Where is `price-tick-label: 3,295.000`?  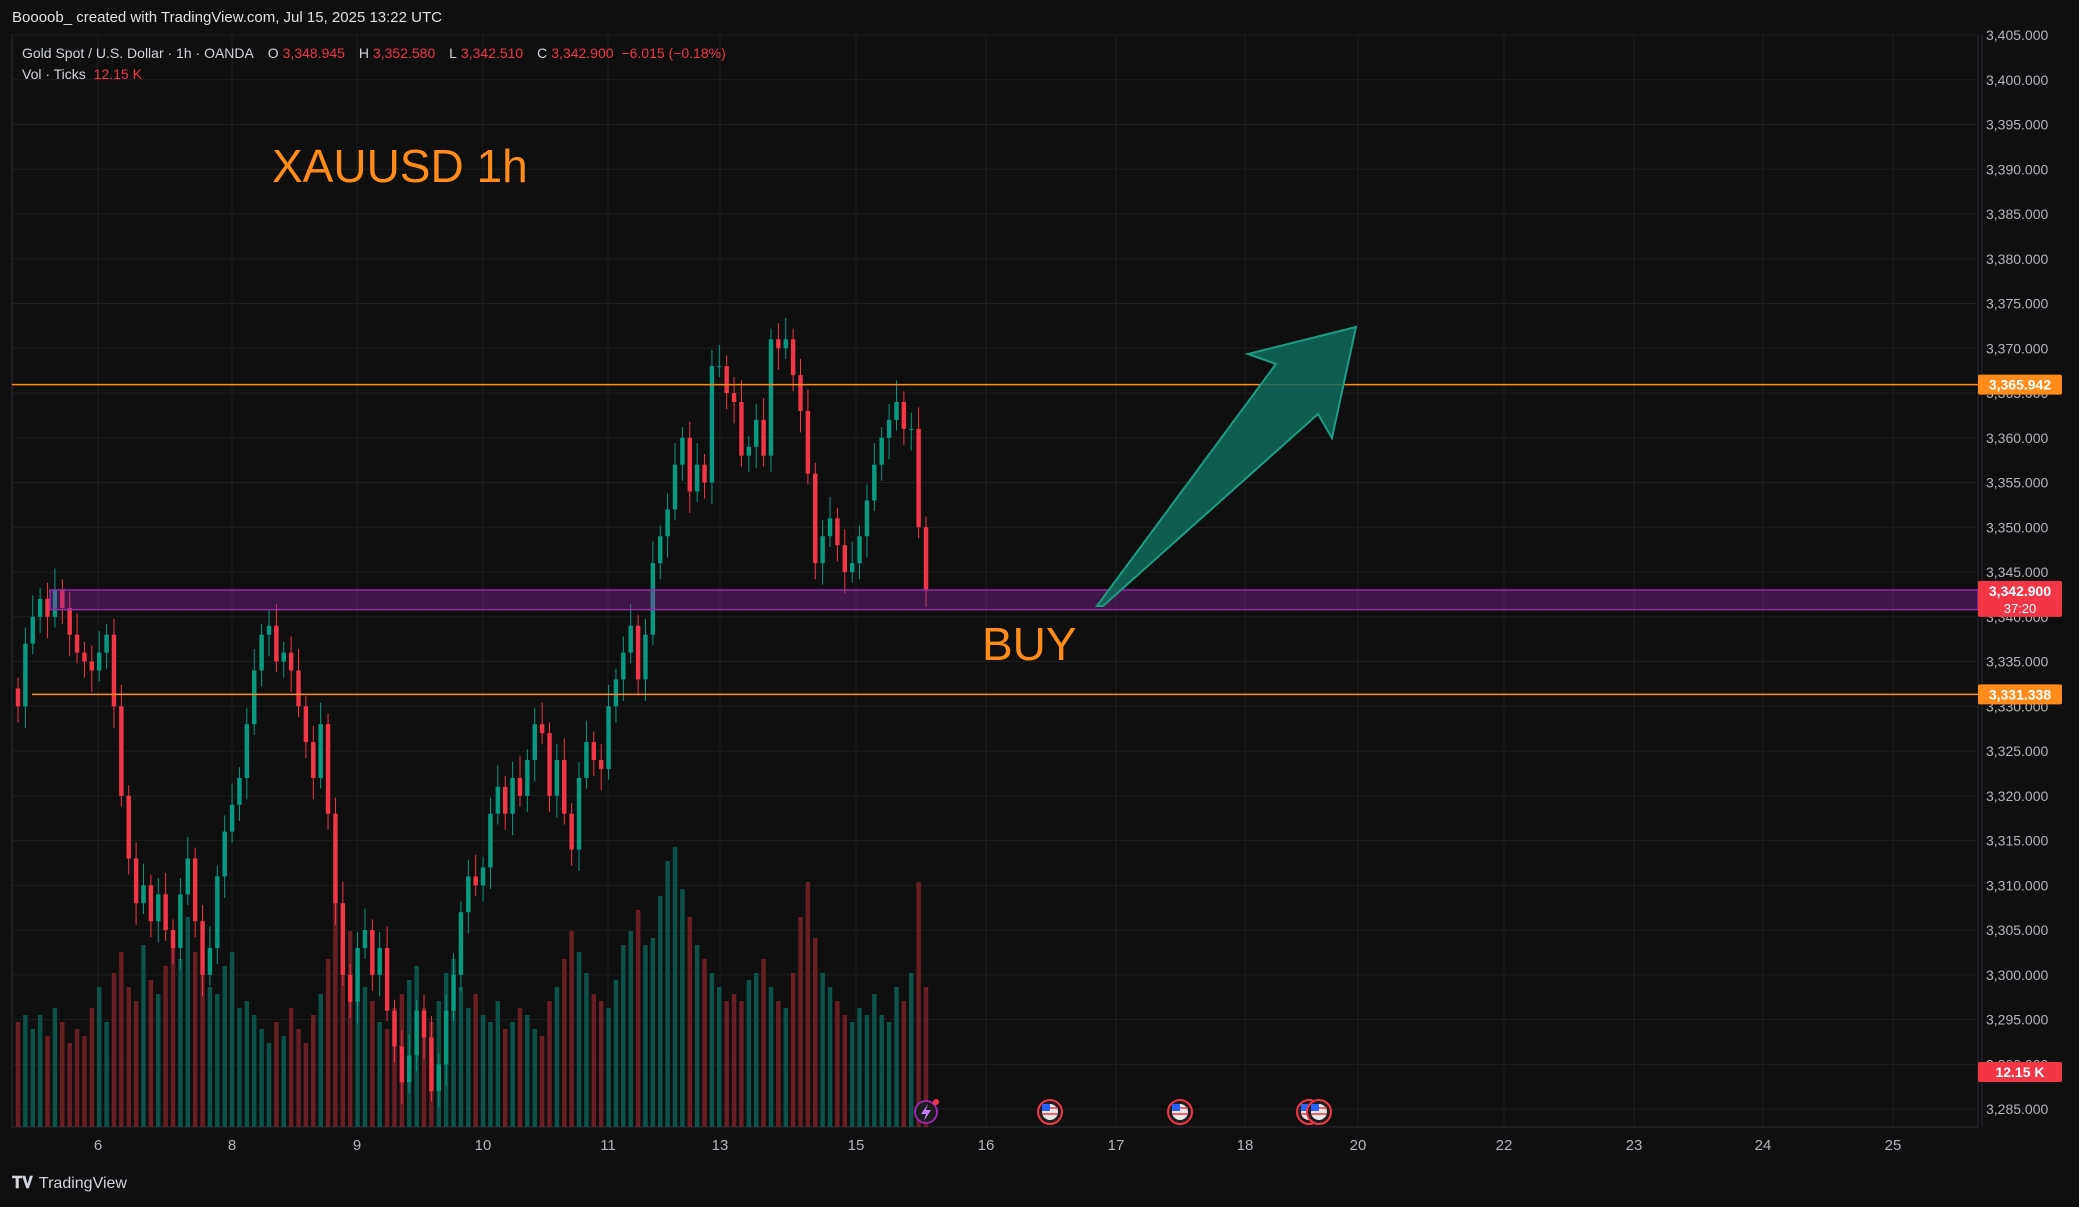 price-tick-label: 3,295.000 is located at coordinates (2017, 1020).